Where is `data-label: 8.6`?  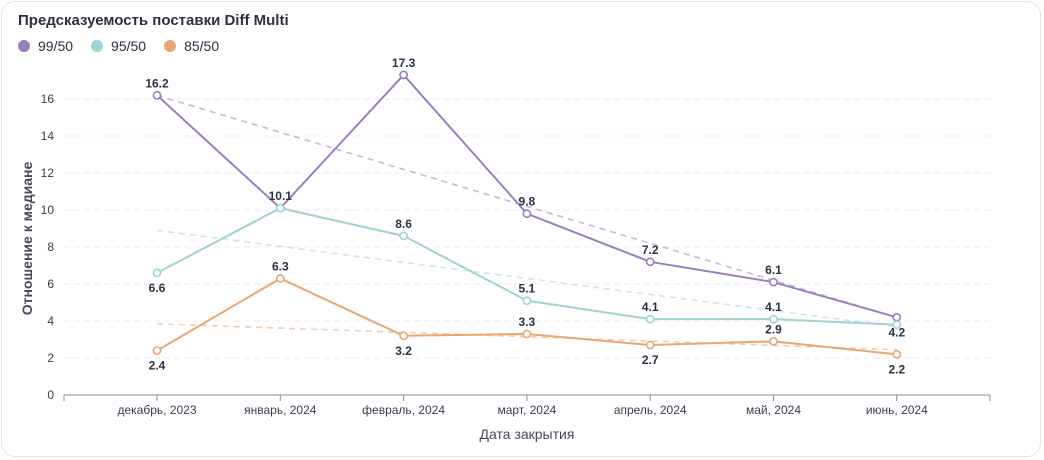 data-label: 8.6 is located at coordinates (403, 224).